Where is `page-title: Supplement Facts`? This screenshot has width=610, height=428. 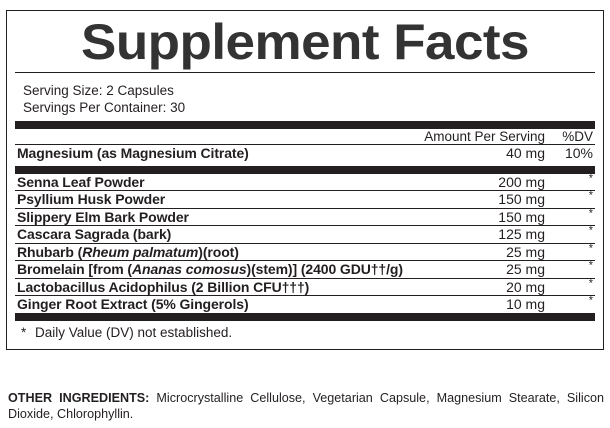
page-title: Supplement Facts is located at coordinates (305, 42).